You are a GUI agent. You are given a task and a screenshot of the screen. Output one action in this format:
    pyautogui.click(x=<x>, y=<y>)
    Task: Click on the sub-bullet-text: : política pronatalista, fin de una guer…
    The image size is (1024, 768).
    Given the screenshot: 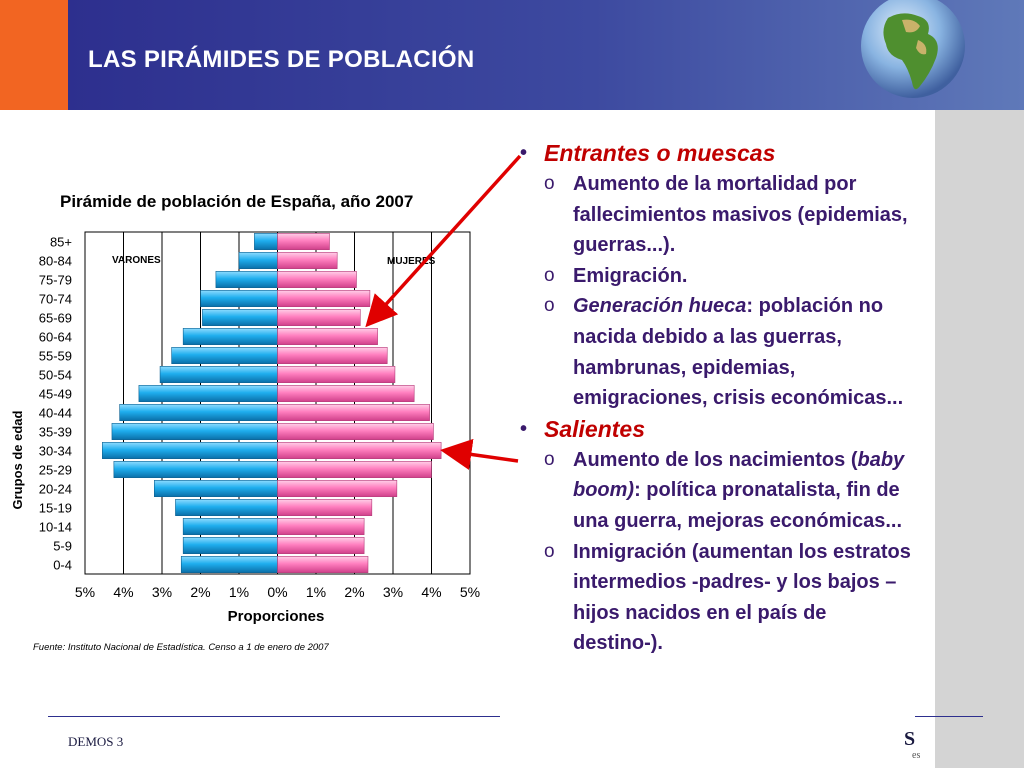 What is the action you would take?
    pyautogui.click(x=738, y=505)
    